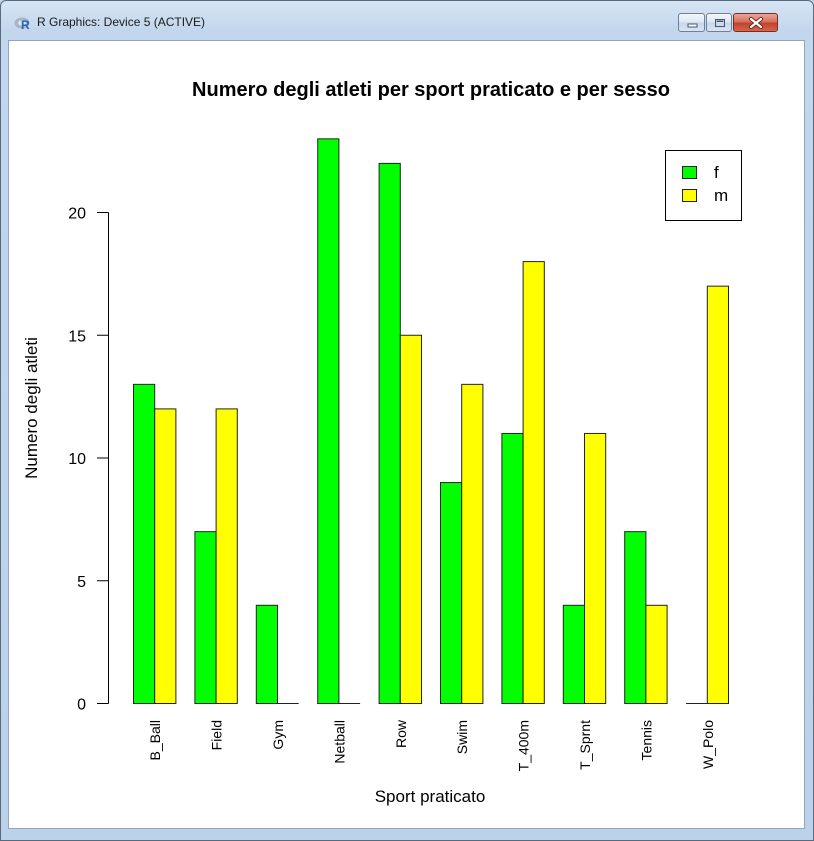  I want to click on bar-m-t_sprnt, so click(595, 568).